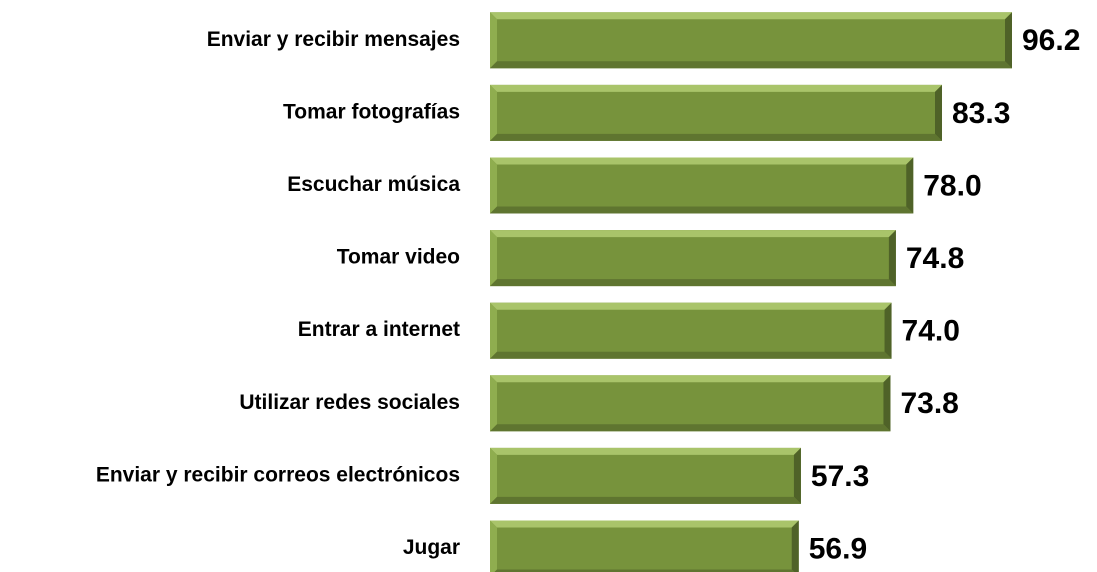 The width and height of the screenshot is (1097, 572). Describe the element at coordinates (333, 39) in the screenshot. I see `y-tick-label: Enviar y recibir mensajes` at that location.